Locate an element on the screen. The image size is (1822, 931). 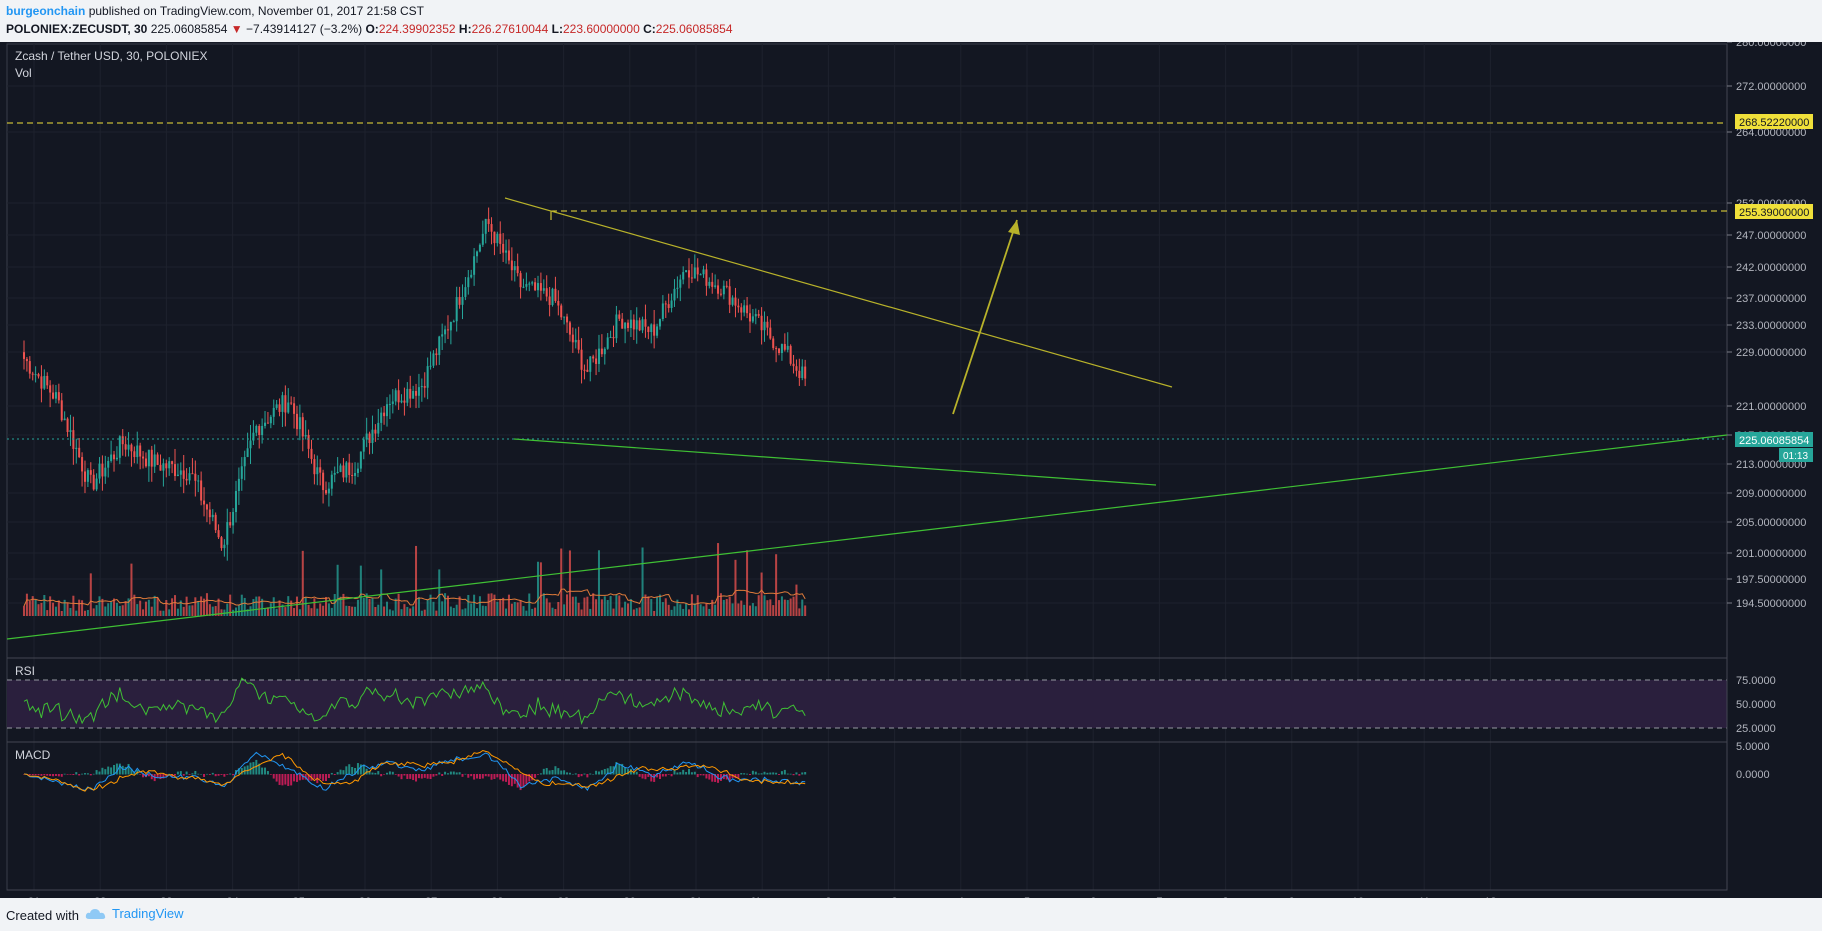
projection-arrow is located at coordinates (985, 317).